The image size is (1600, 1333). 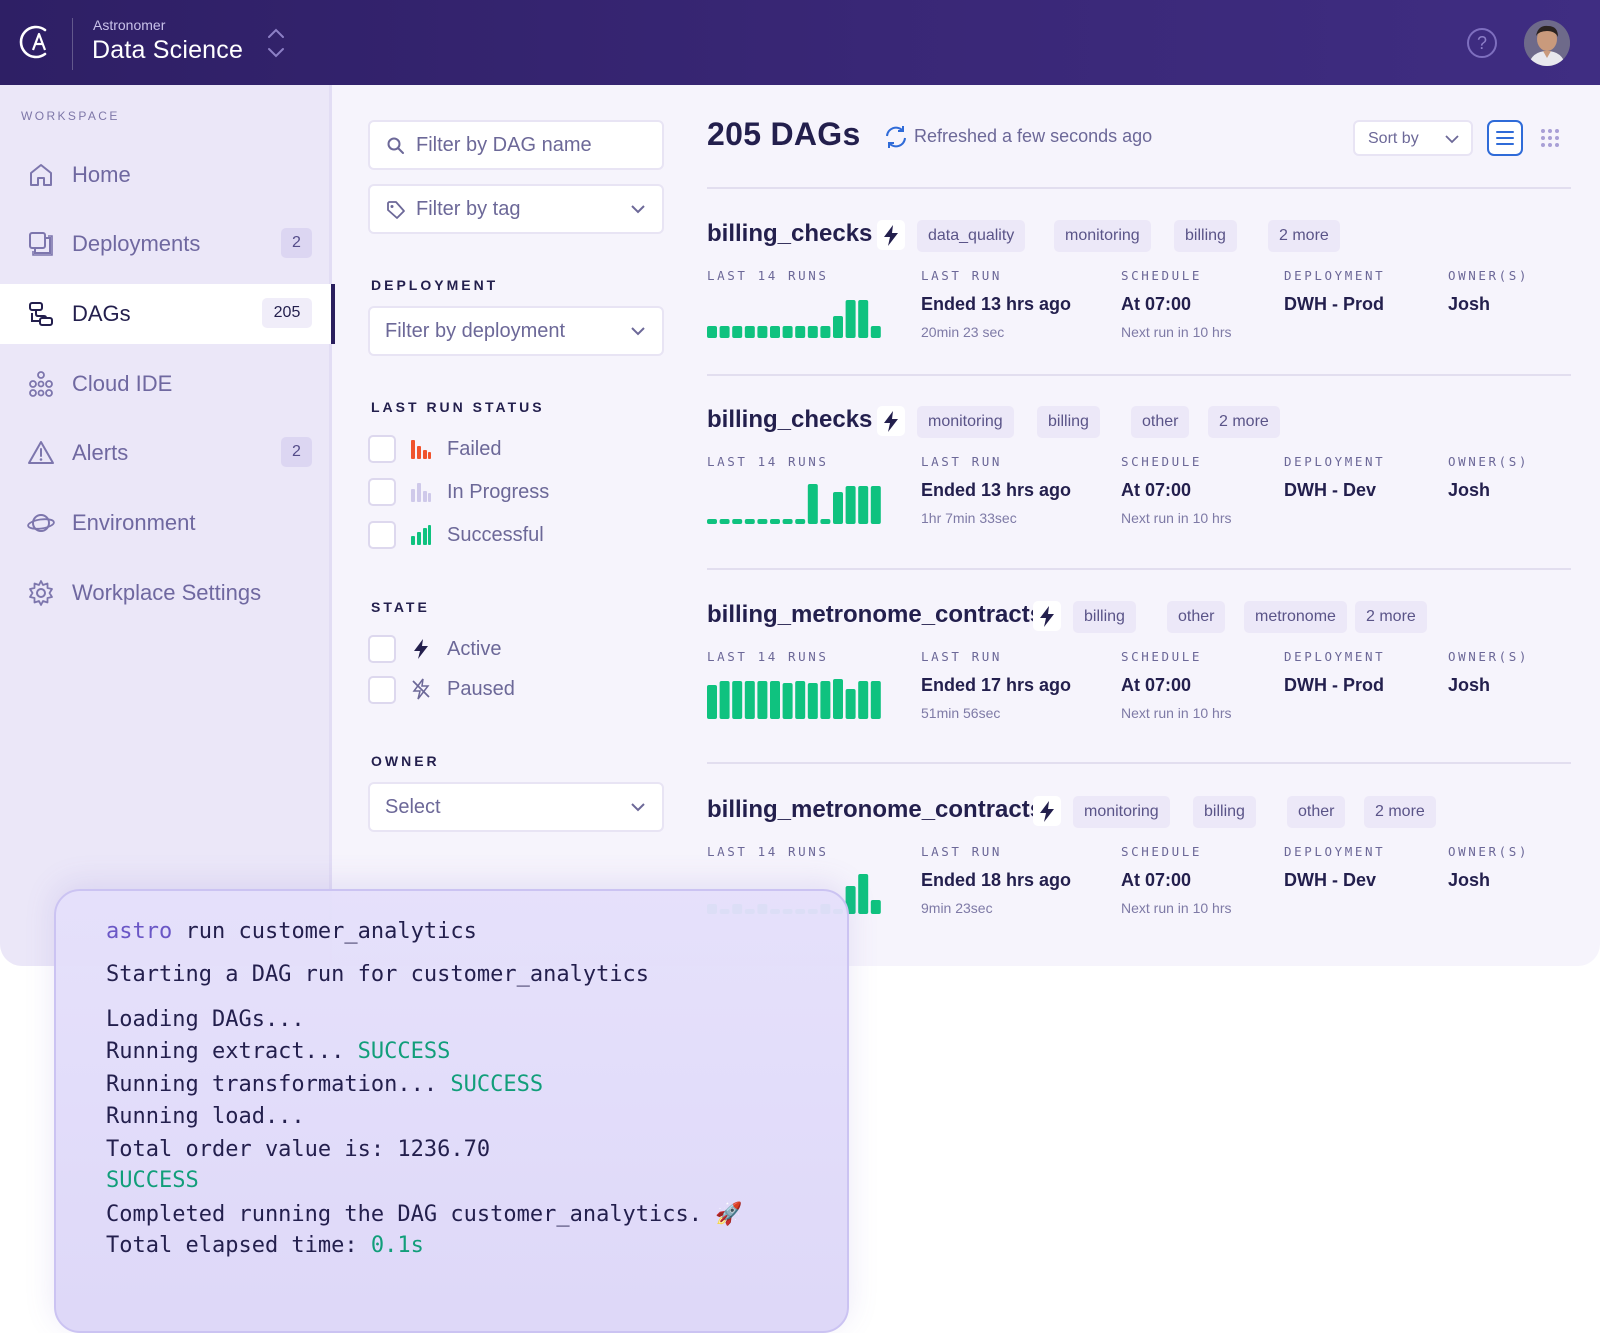 I want to click on user-avatar, so click(x=1547, y=43).